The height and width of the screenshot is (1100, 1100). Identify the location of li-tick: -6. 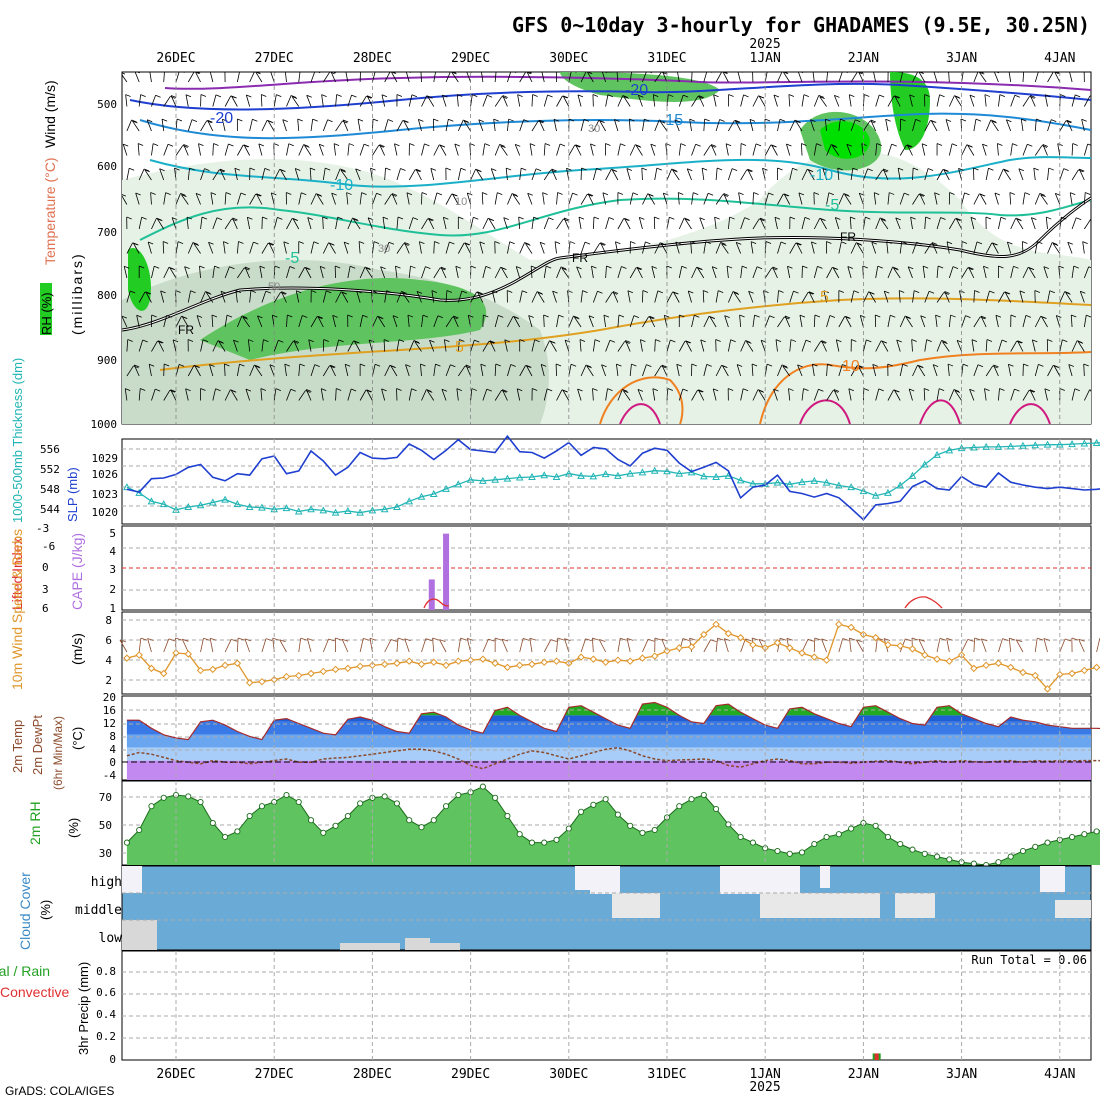
(48, 546).